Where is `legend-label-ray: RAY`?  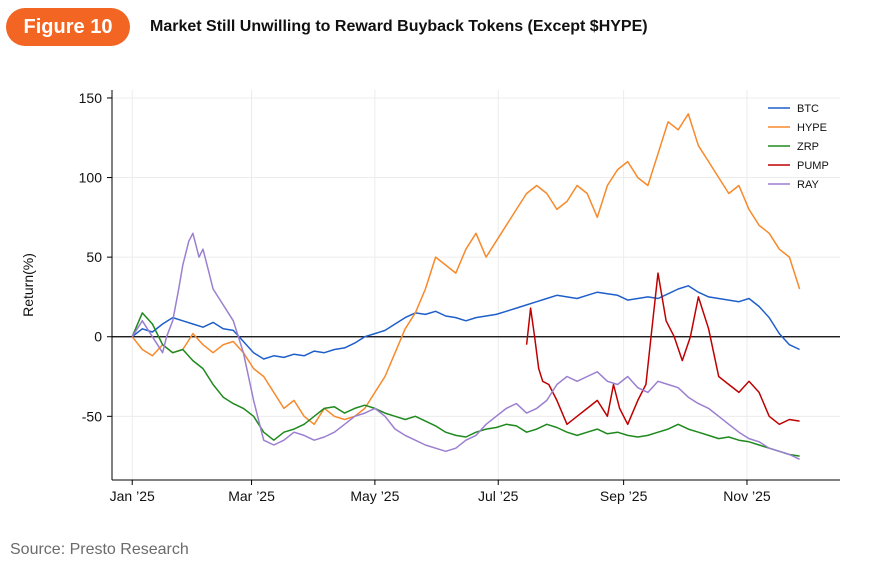 legend-label-ray: RAY is located at coordinates (808, 185).